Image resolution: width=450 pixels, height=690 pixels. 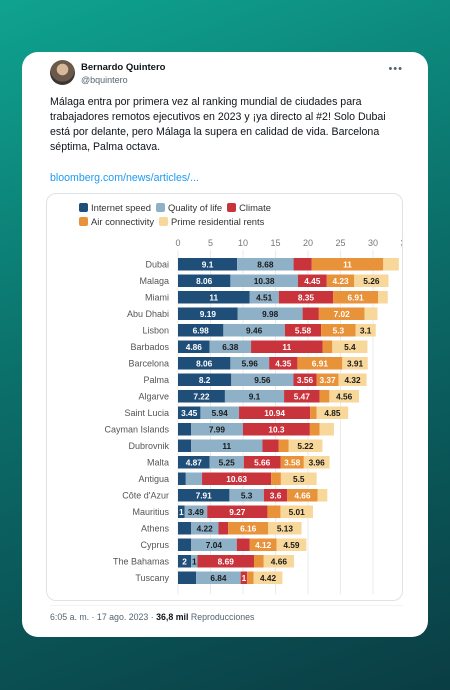 I want to click on category-label: Antigua, so click(x=153, y=479).